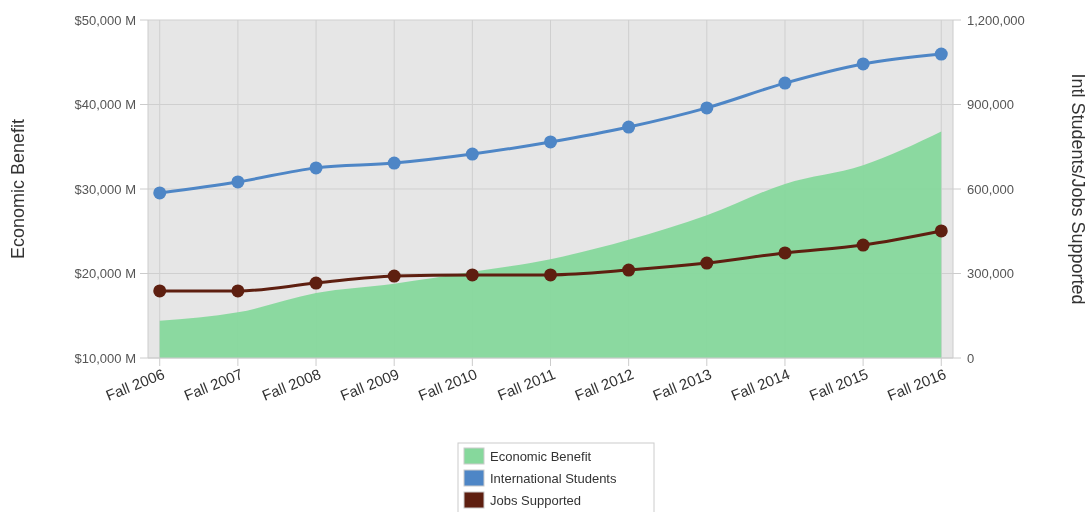 Image resolution: width=1088 pixels, height=512 pixels. I want to click on legend-label: Jobs Supported, so click(536, 500).